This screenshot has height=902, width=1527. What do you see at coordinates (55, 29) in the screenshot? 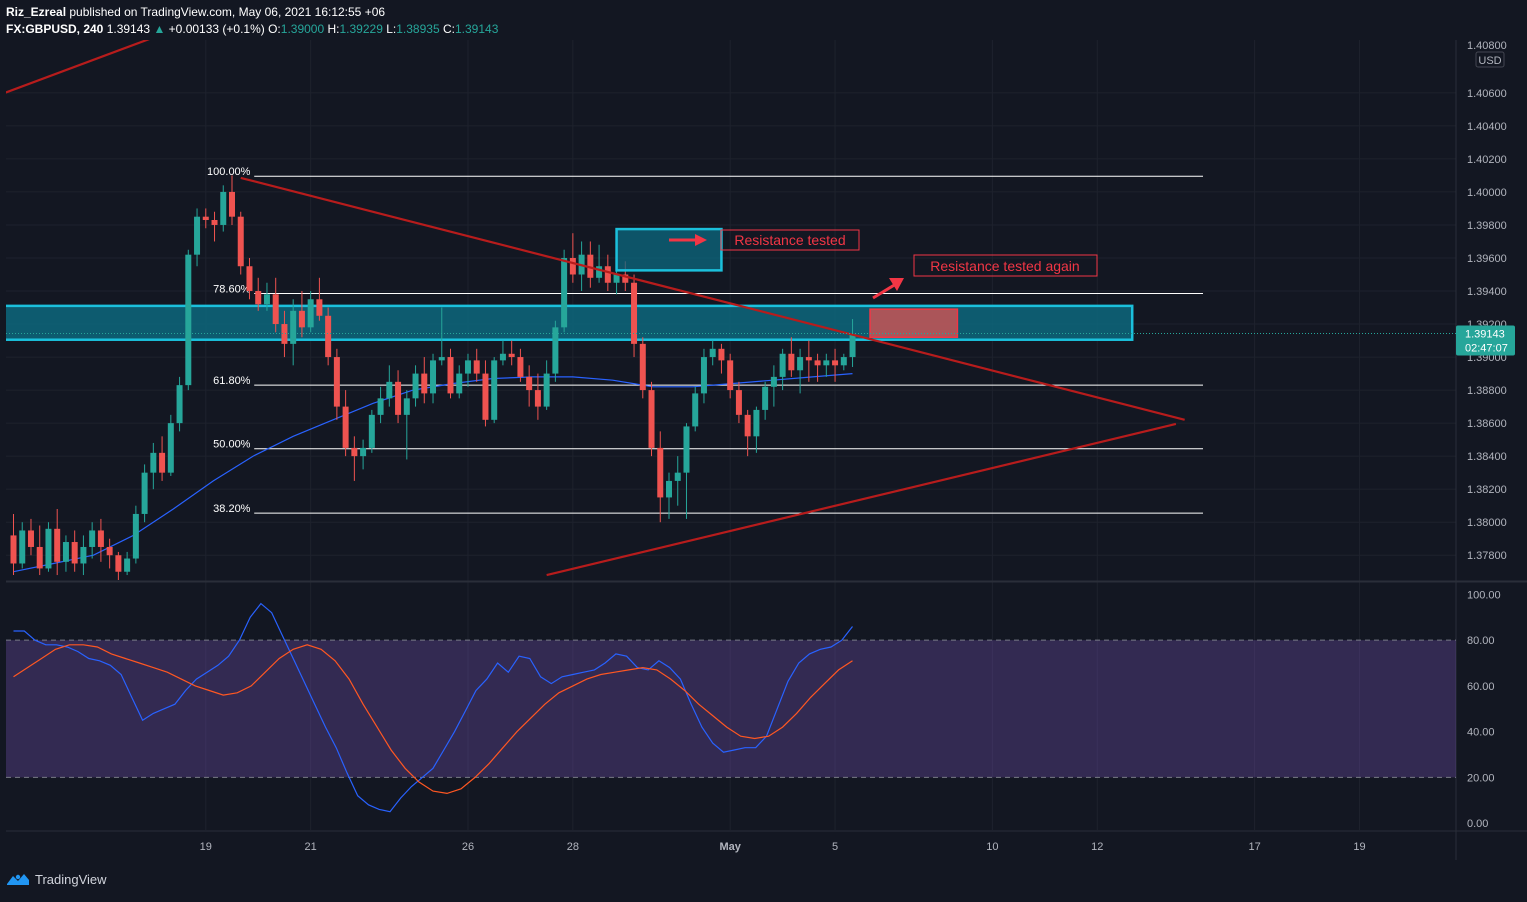
I see `symbol-label: FX:GBPUSD, 240` at bounding box center [55, 29].